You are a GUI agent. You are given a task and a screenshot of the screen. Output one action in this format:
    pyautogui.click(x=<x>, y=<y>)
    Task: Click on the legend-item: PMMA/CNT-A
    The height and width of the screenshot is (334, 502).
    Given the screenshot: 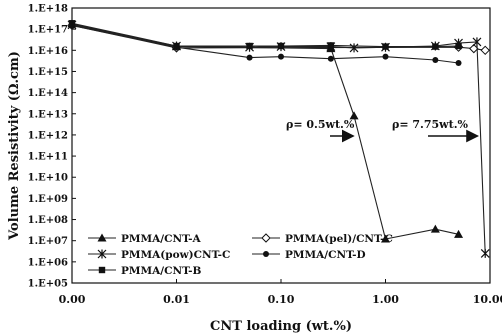 What is the action you would take?
    pyautogui.click(x=145, y=239)
    